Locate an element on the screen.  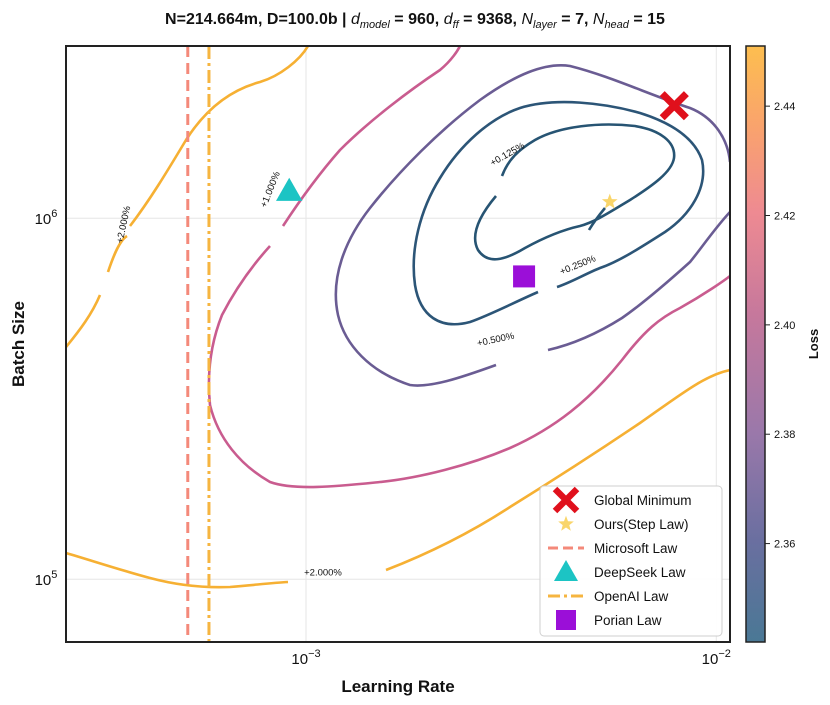
x-tick-label-1: 10⁻² is located at coordinates (716, 658).